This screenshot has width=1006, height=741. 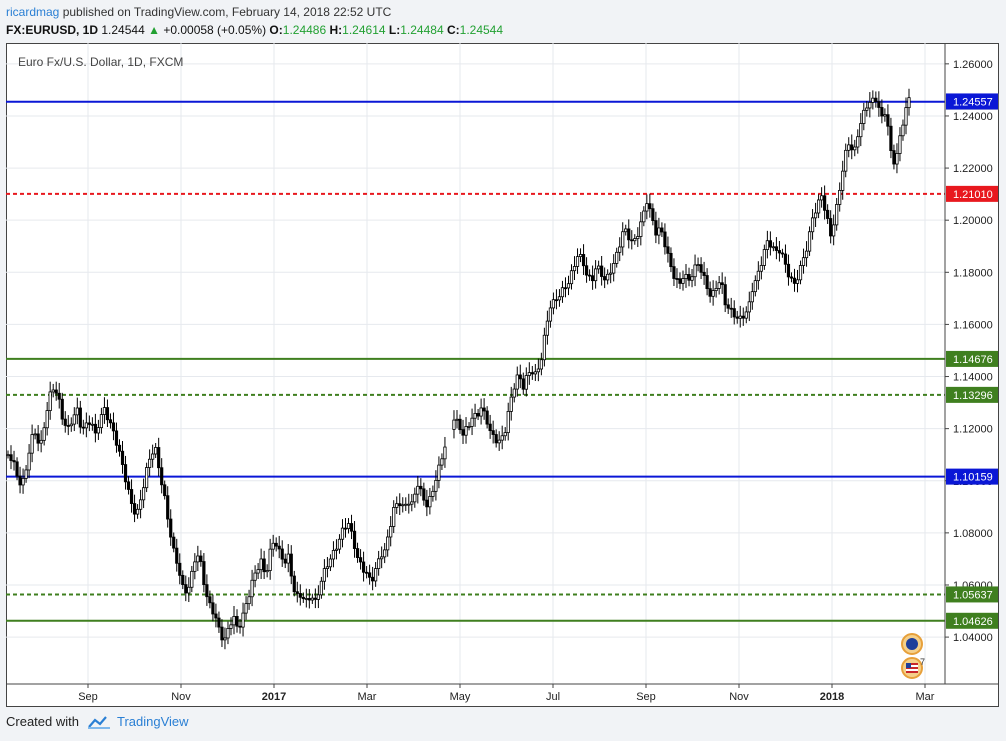 What do you see at coordinates (922, 662) in the screenshot?
I see `events-count: 7` at bounding box center [922, 662].